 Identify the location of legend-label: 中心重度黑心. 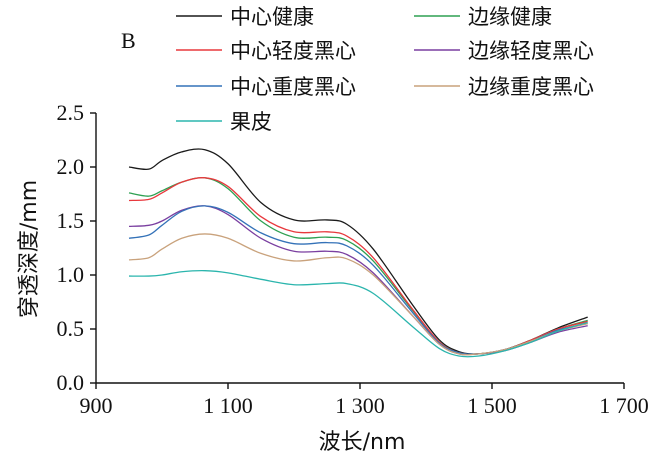
(293, 87).